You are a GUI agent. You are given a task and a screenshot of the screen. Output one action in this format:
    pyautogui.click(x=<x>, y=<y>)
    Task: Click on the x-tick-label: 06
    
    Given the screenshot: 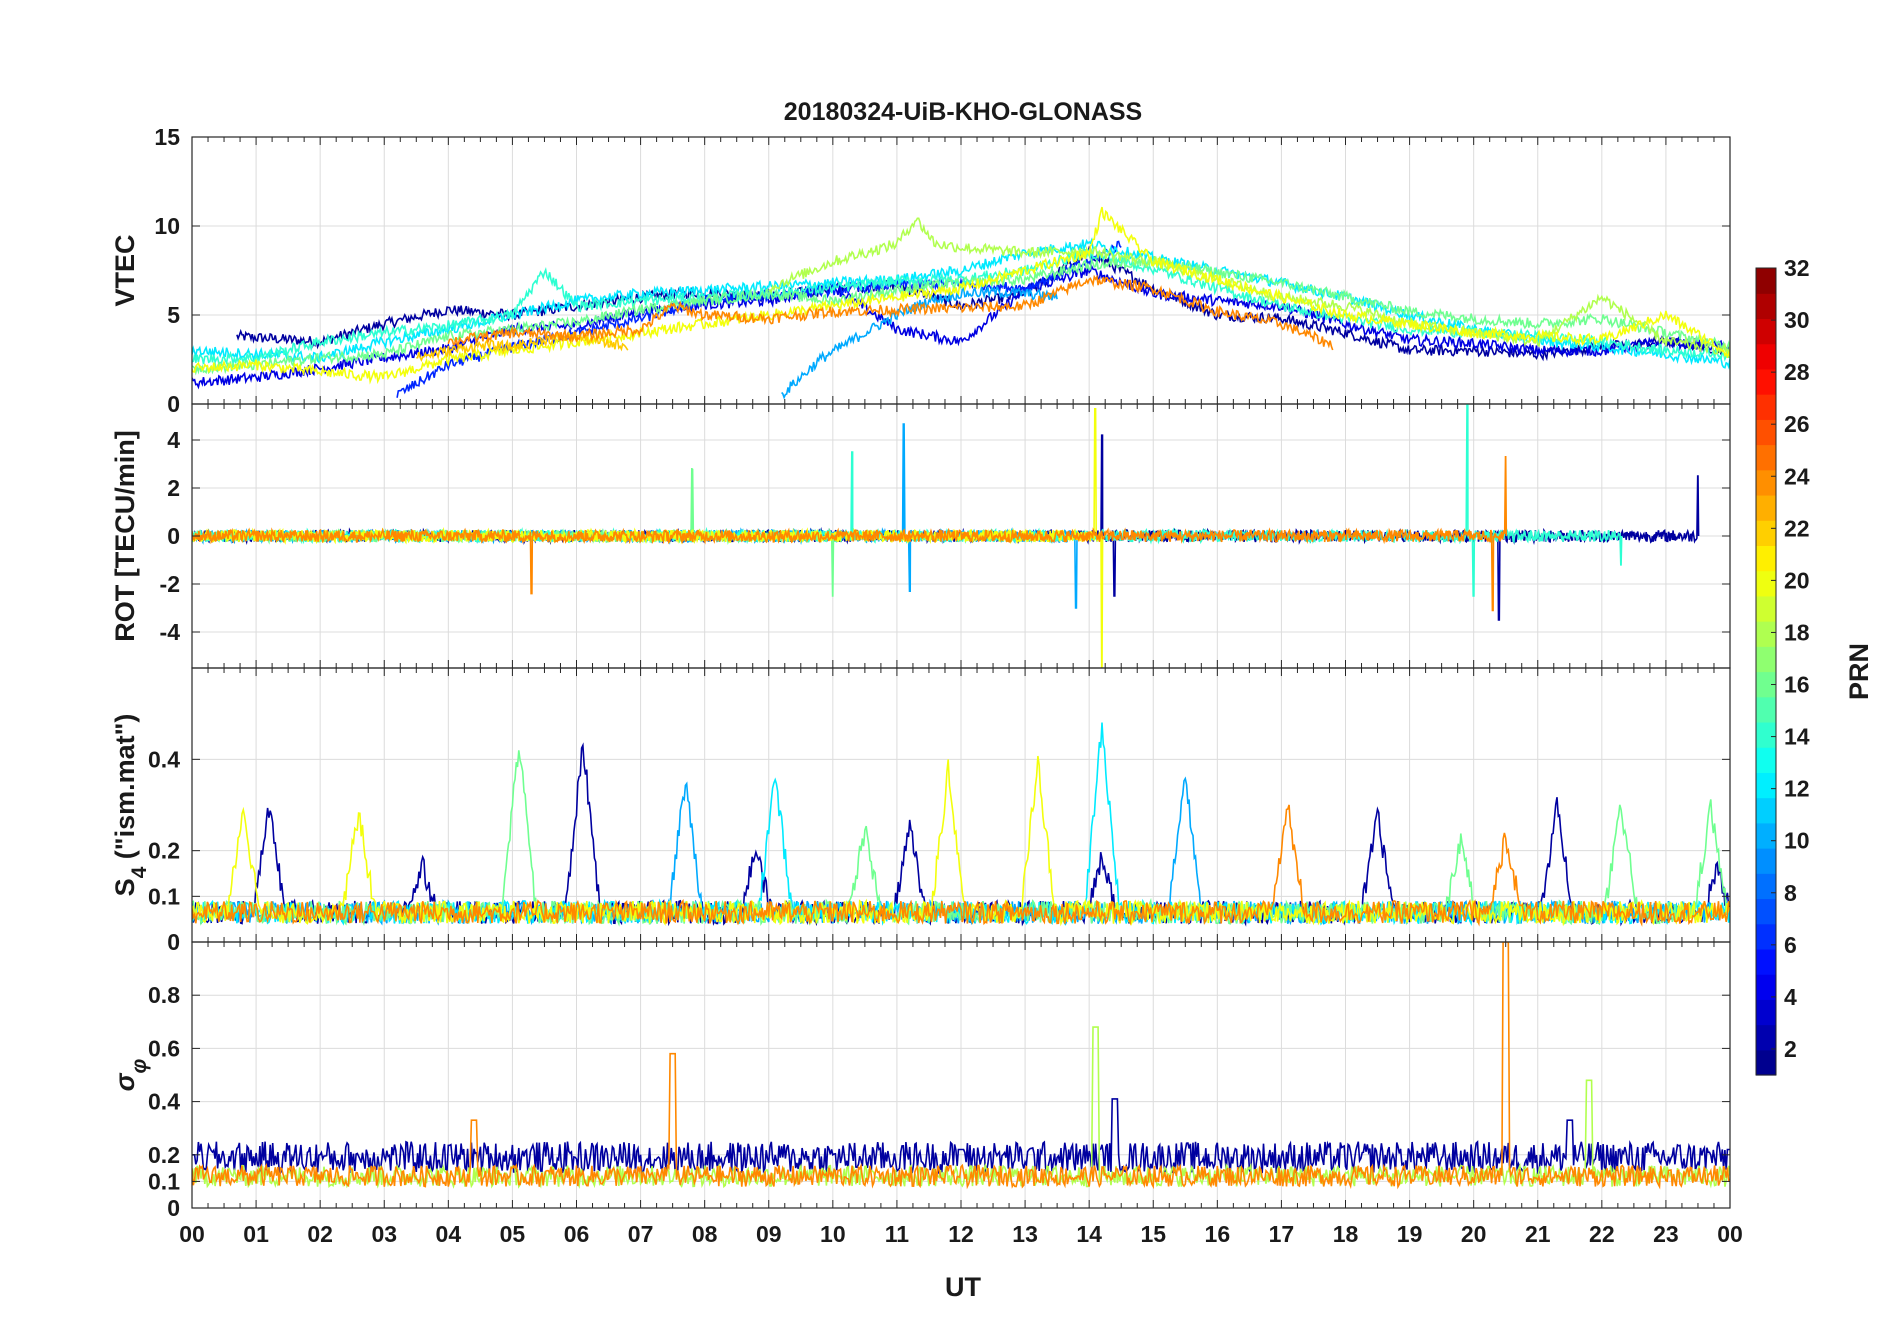 What is the action you would take?
    pyautogui.click(x=577, y=1234)
    